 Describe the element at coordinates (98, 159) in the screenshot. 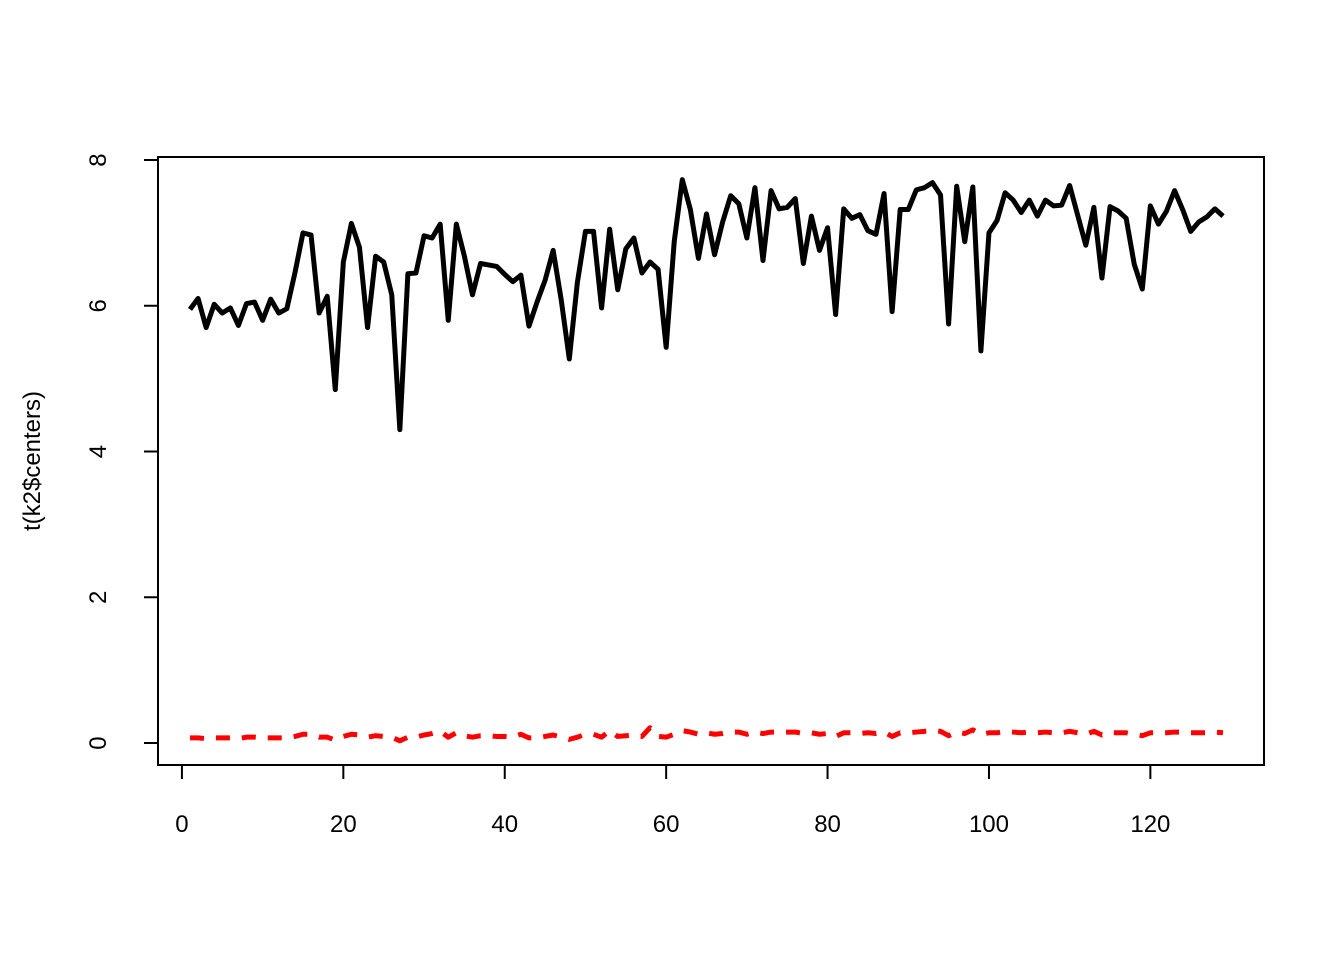

I see `y-tick-label: 8` at that location.